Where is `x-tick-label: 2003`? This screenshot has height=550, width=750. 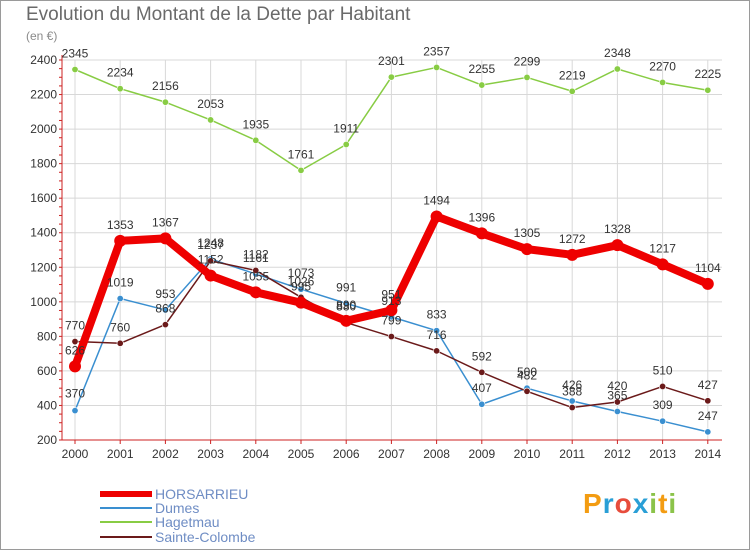
x-tick-label: 2003 is located at coordinates (210, 454).